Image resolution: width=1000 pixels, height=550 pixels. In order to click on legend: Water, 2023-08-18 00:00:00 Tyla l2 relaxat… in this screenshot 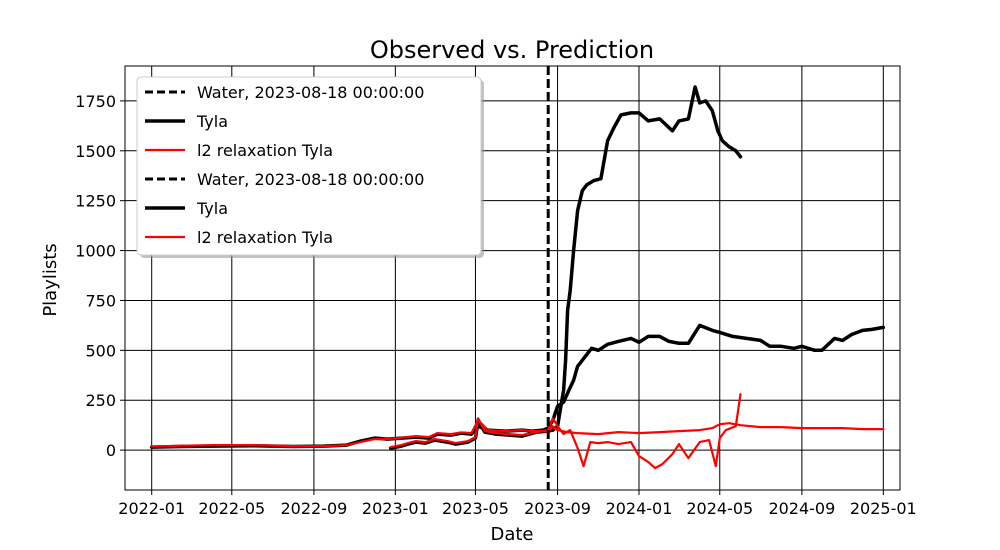, I will do `click(310, 167)`.